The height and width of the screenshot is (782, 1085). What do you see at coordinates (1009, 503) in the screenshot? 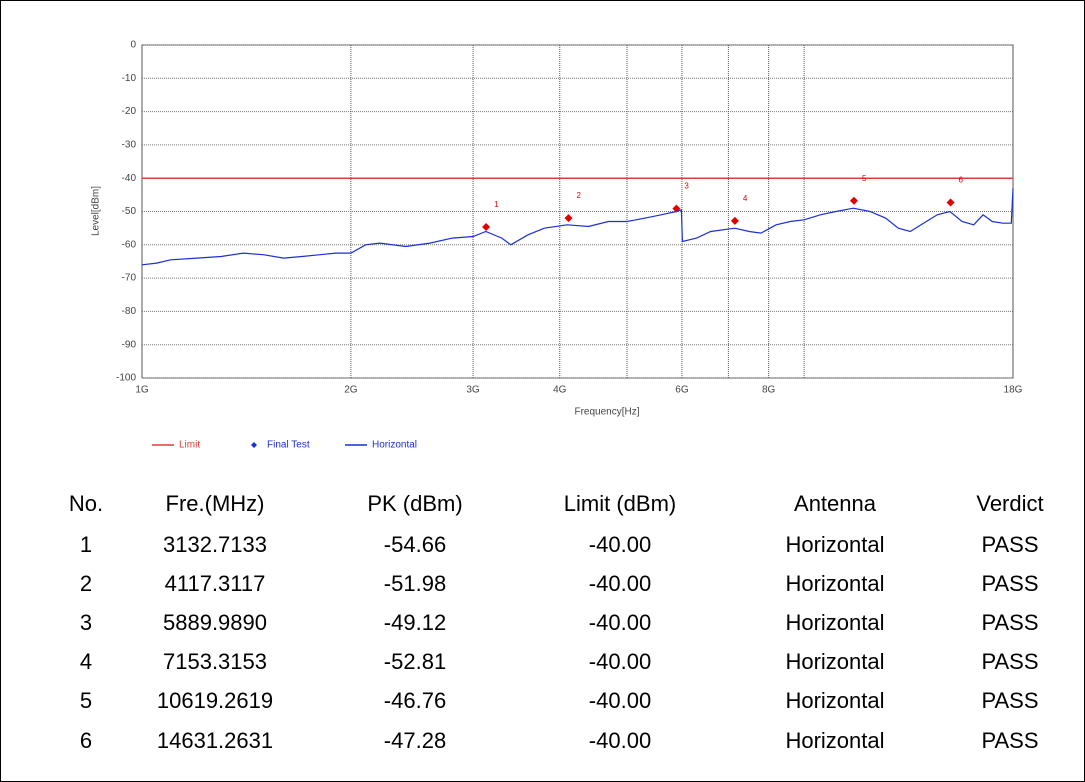
I see `table-header: Verdict` at bounding box center [1009, 503].